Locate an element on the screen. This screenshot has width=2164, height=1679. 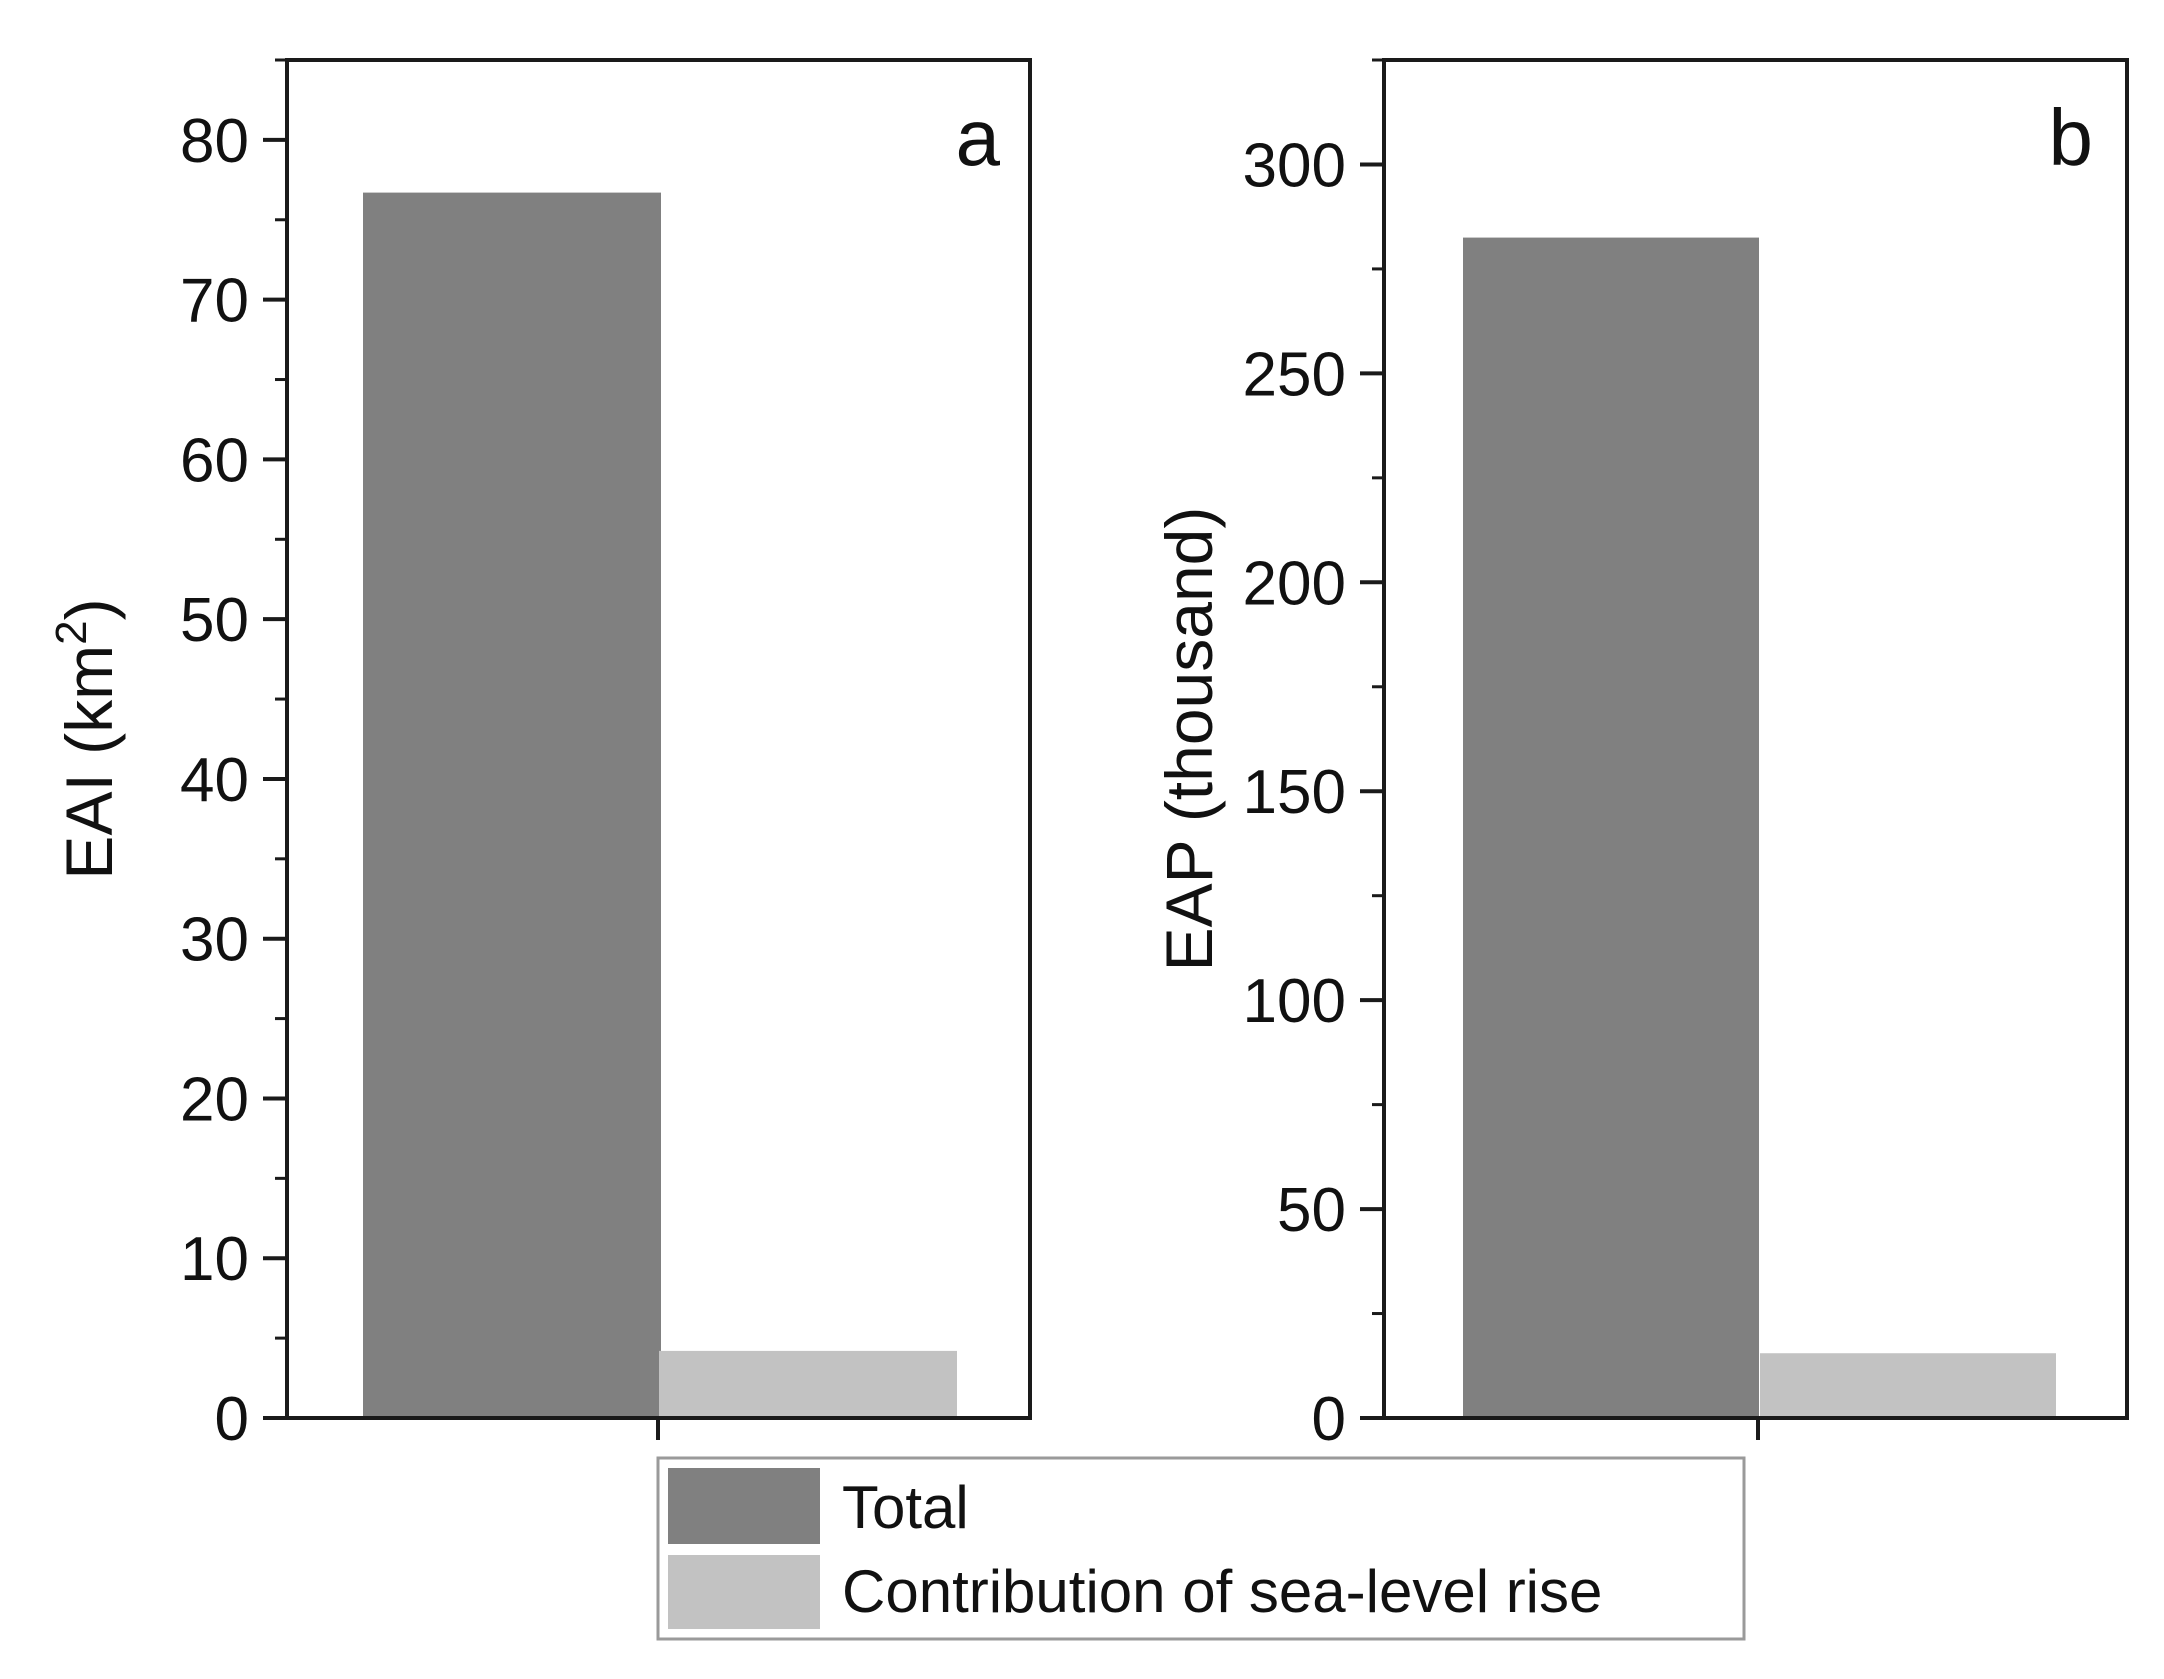
y-tick-label: 250 is located at coordinates (1294, 374).